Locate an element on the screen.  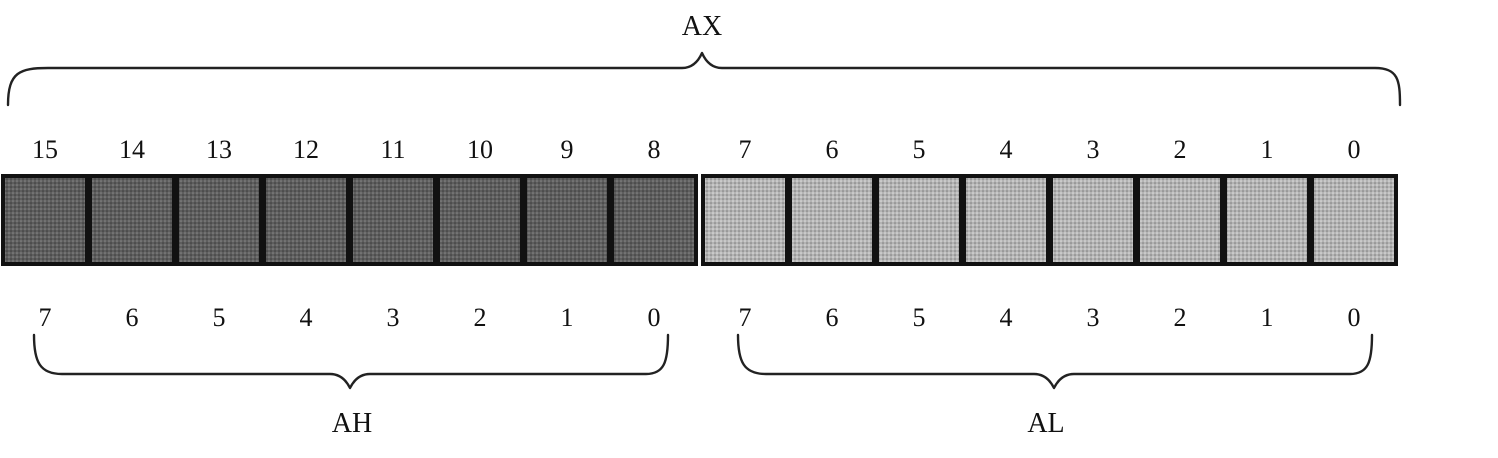
ax-bit-label-7: 7 is located at coordinates (745, 149).